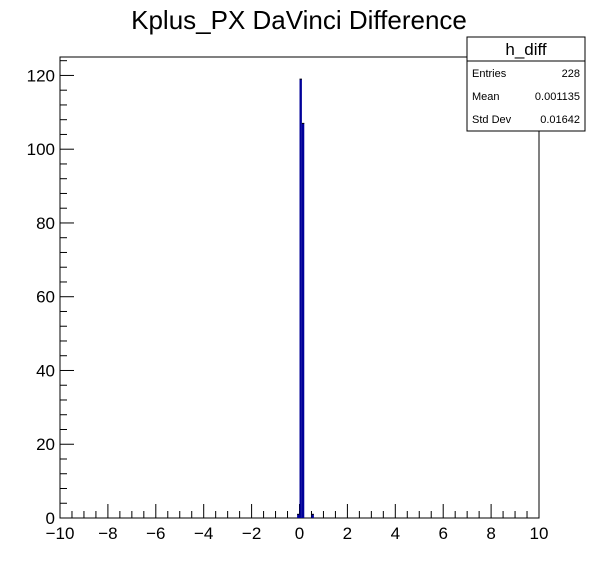  What do you see at coordinates (442, 533) in the screenshot?
I see `x-tick-label: 6` at bounding box center [442, 533].